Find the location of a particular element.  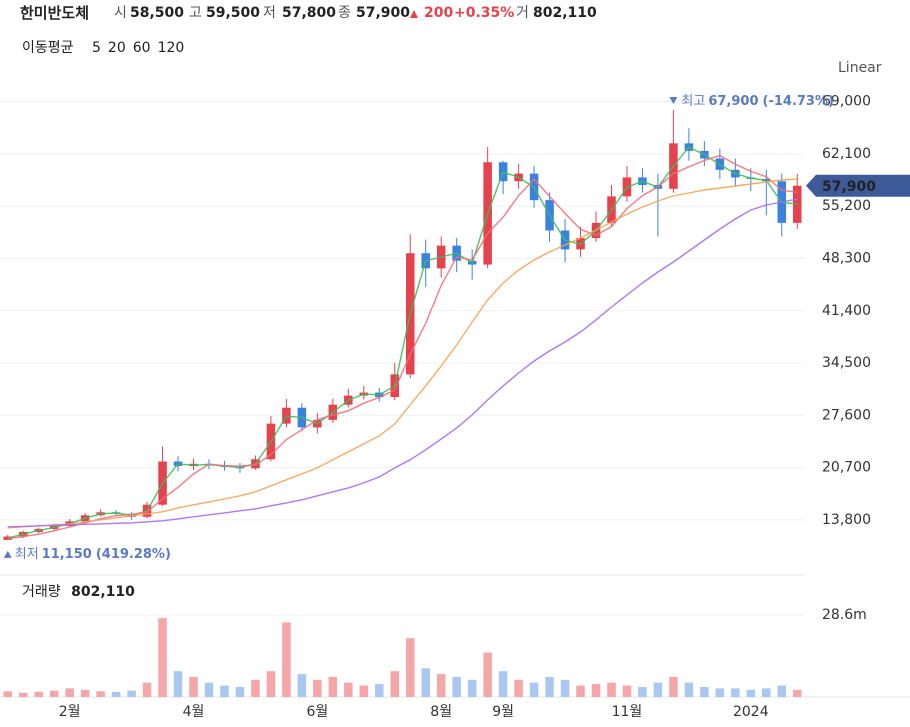

legend-entry: 60 is located at coordinates (142, 48).